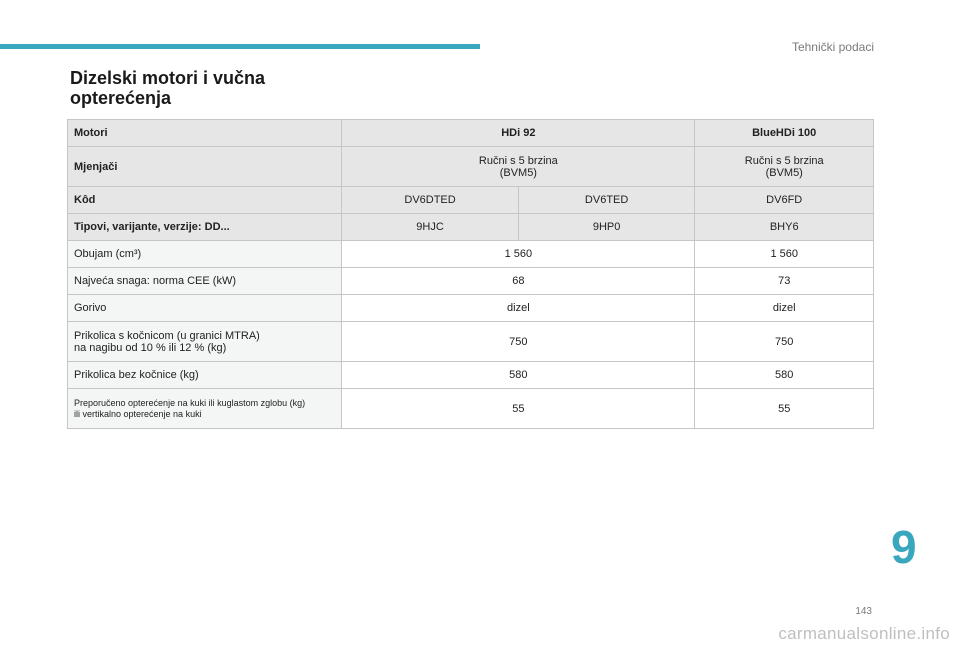 This screenshot has width=960, height=649. I want to click on engine-2-header: BlueHDi 100, so click(784, 133).